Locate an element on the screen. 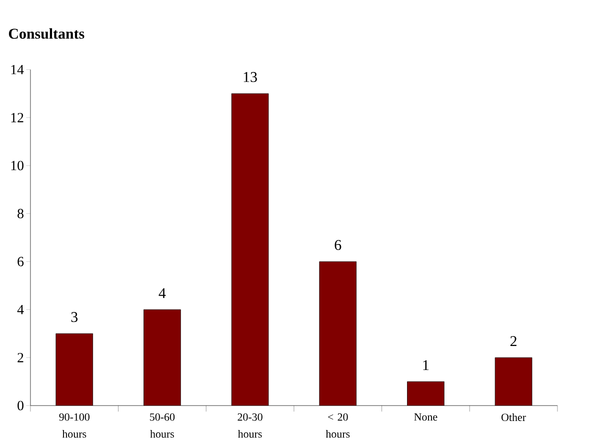 The height and width of the screenshot is (441, 602). data-label: 4 is located at coordinates (162, 293).